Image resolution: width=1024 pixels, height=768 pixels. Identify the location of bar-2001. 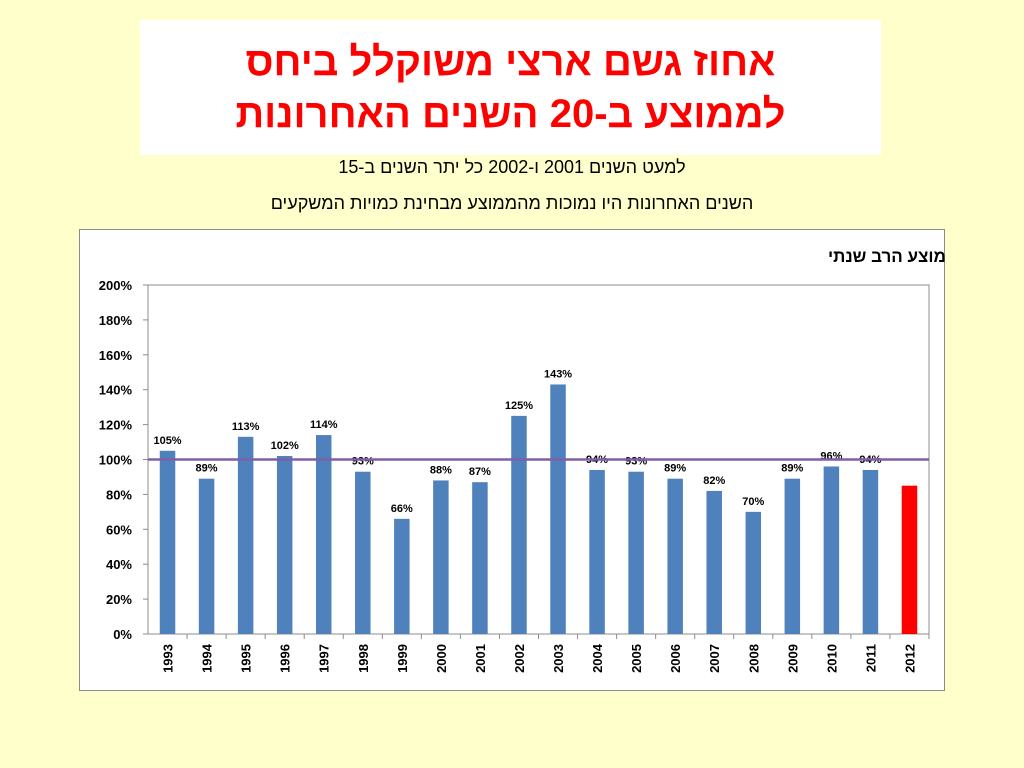
(480, 558).